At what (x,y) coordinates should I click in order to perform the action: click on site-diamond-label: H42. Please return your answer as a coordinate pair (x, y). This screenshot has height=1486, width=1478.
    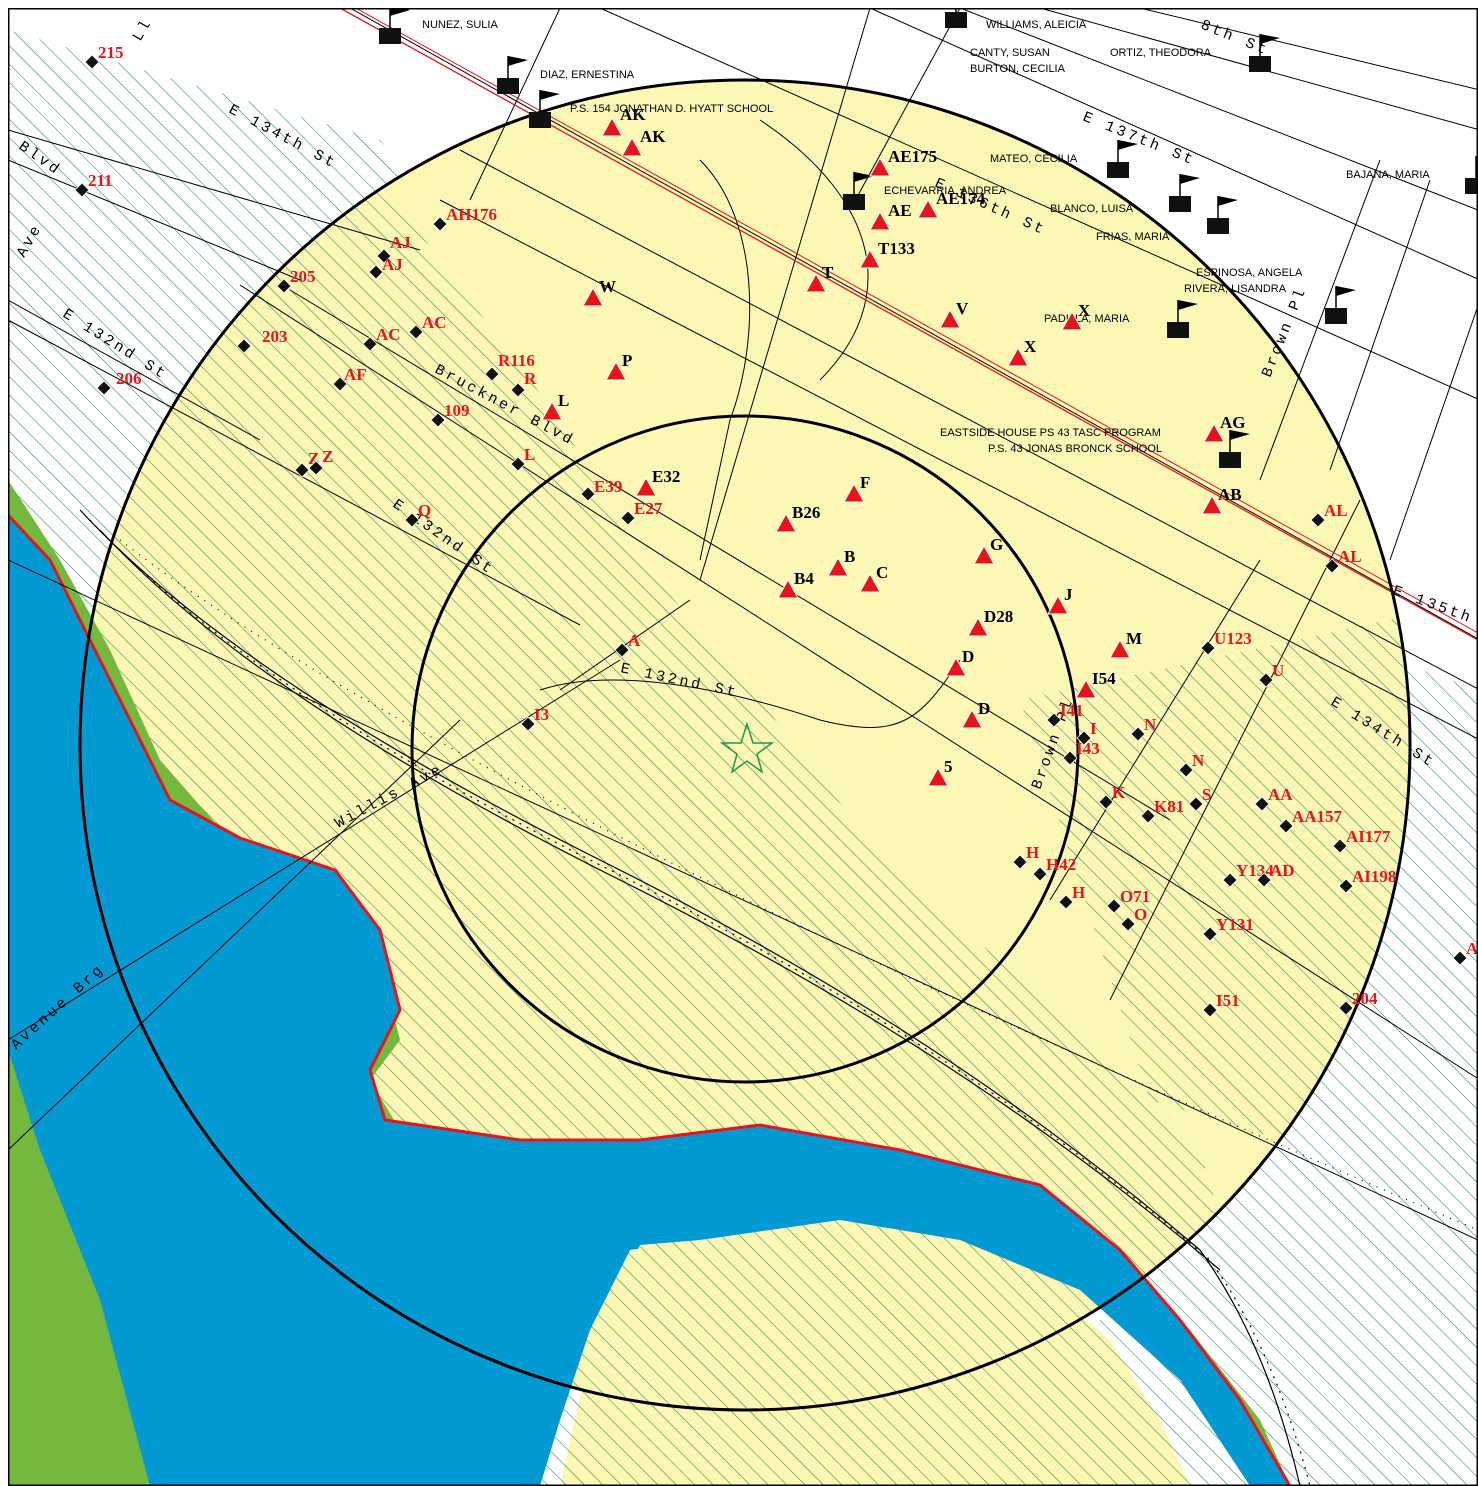
    Looking at the image, I should click on (1061, 864).